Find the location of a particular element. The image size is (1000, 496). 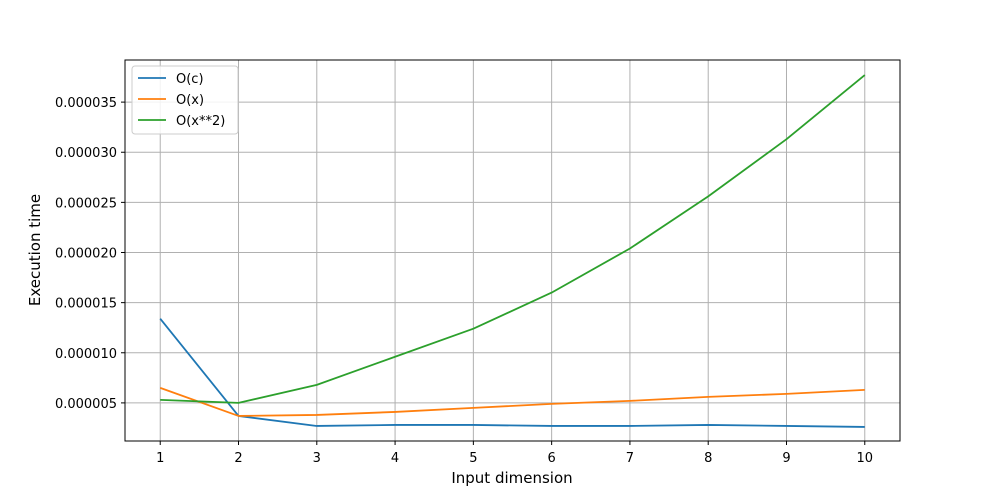

y-tick-label: 0.000020 is located at coordinates (86, 254).